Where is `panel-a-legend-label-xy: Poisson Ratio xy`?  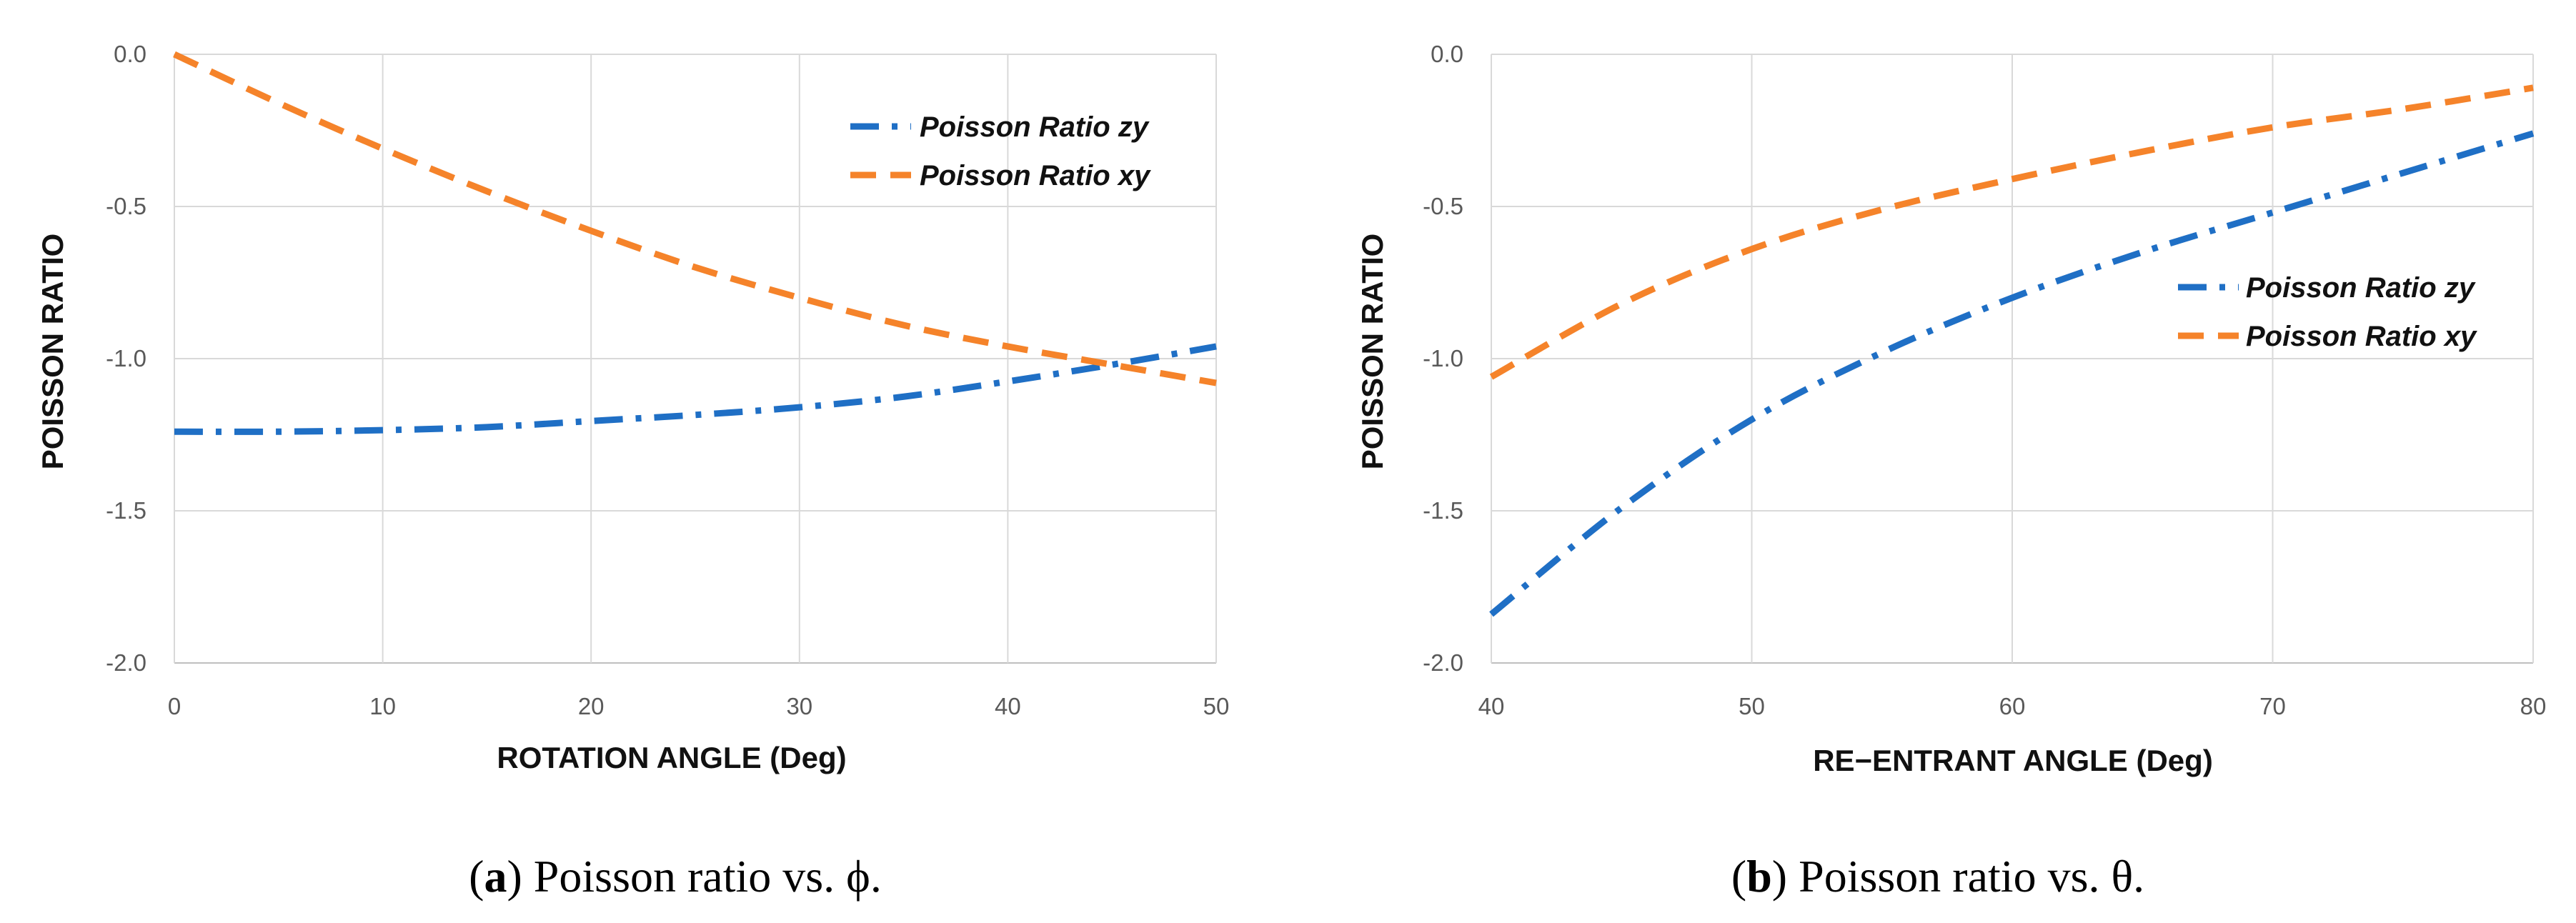
panel-a-legend-label-xy: Poisson Ratio xy is located at coordinates (1035, 175).